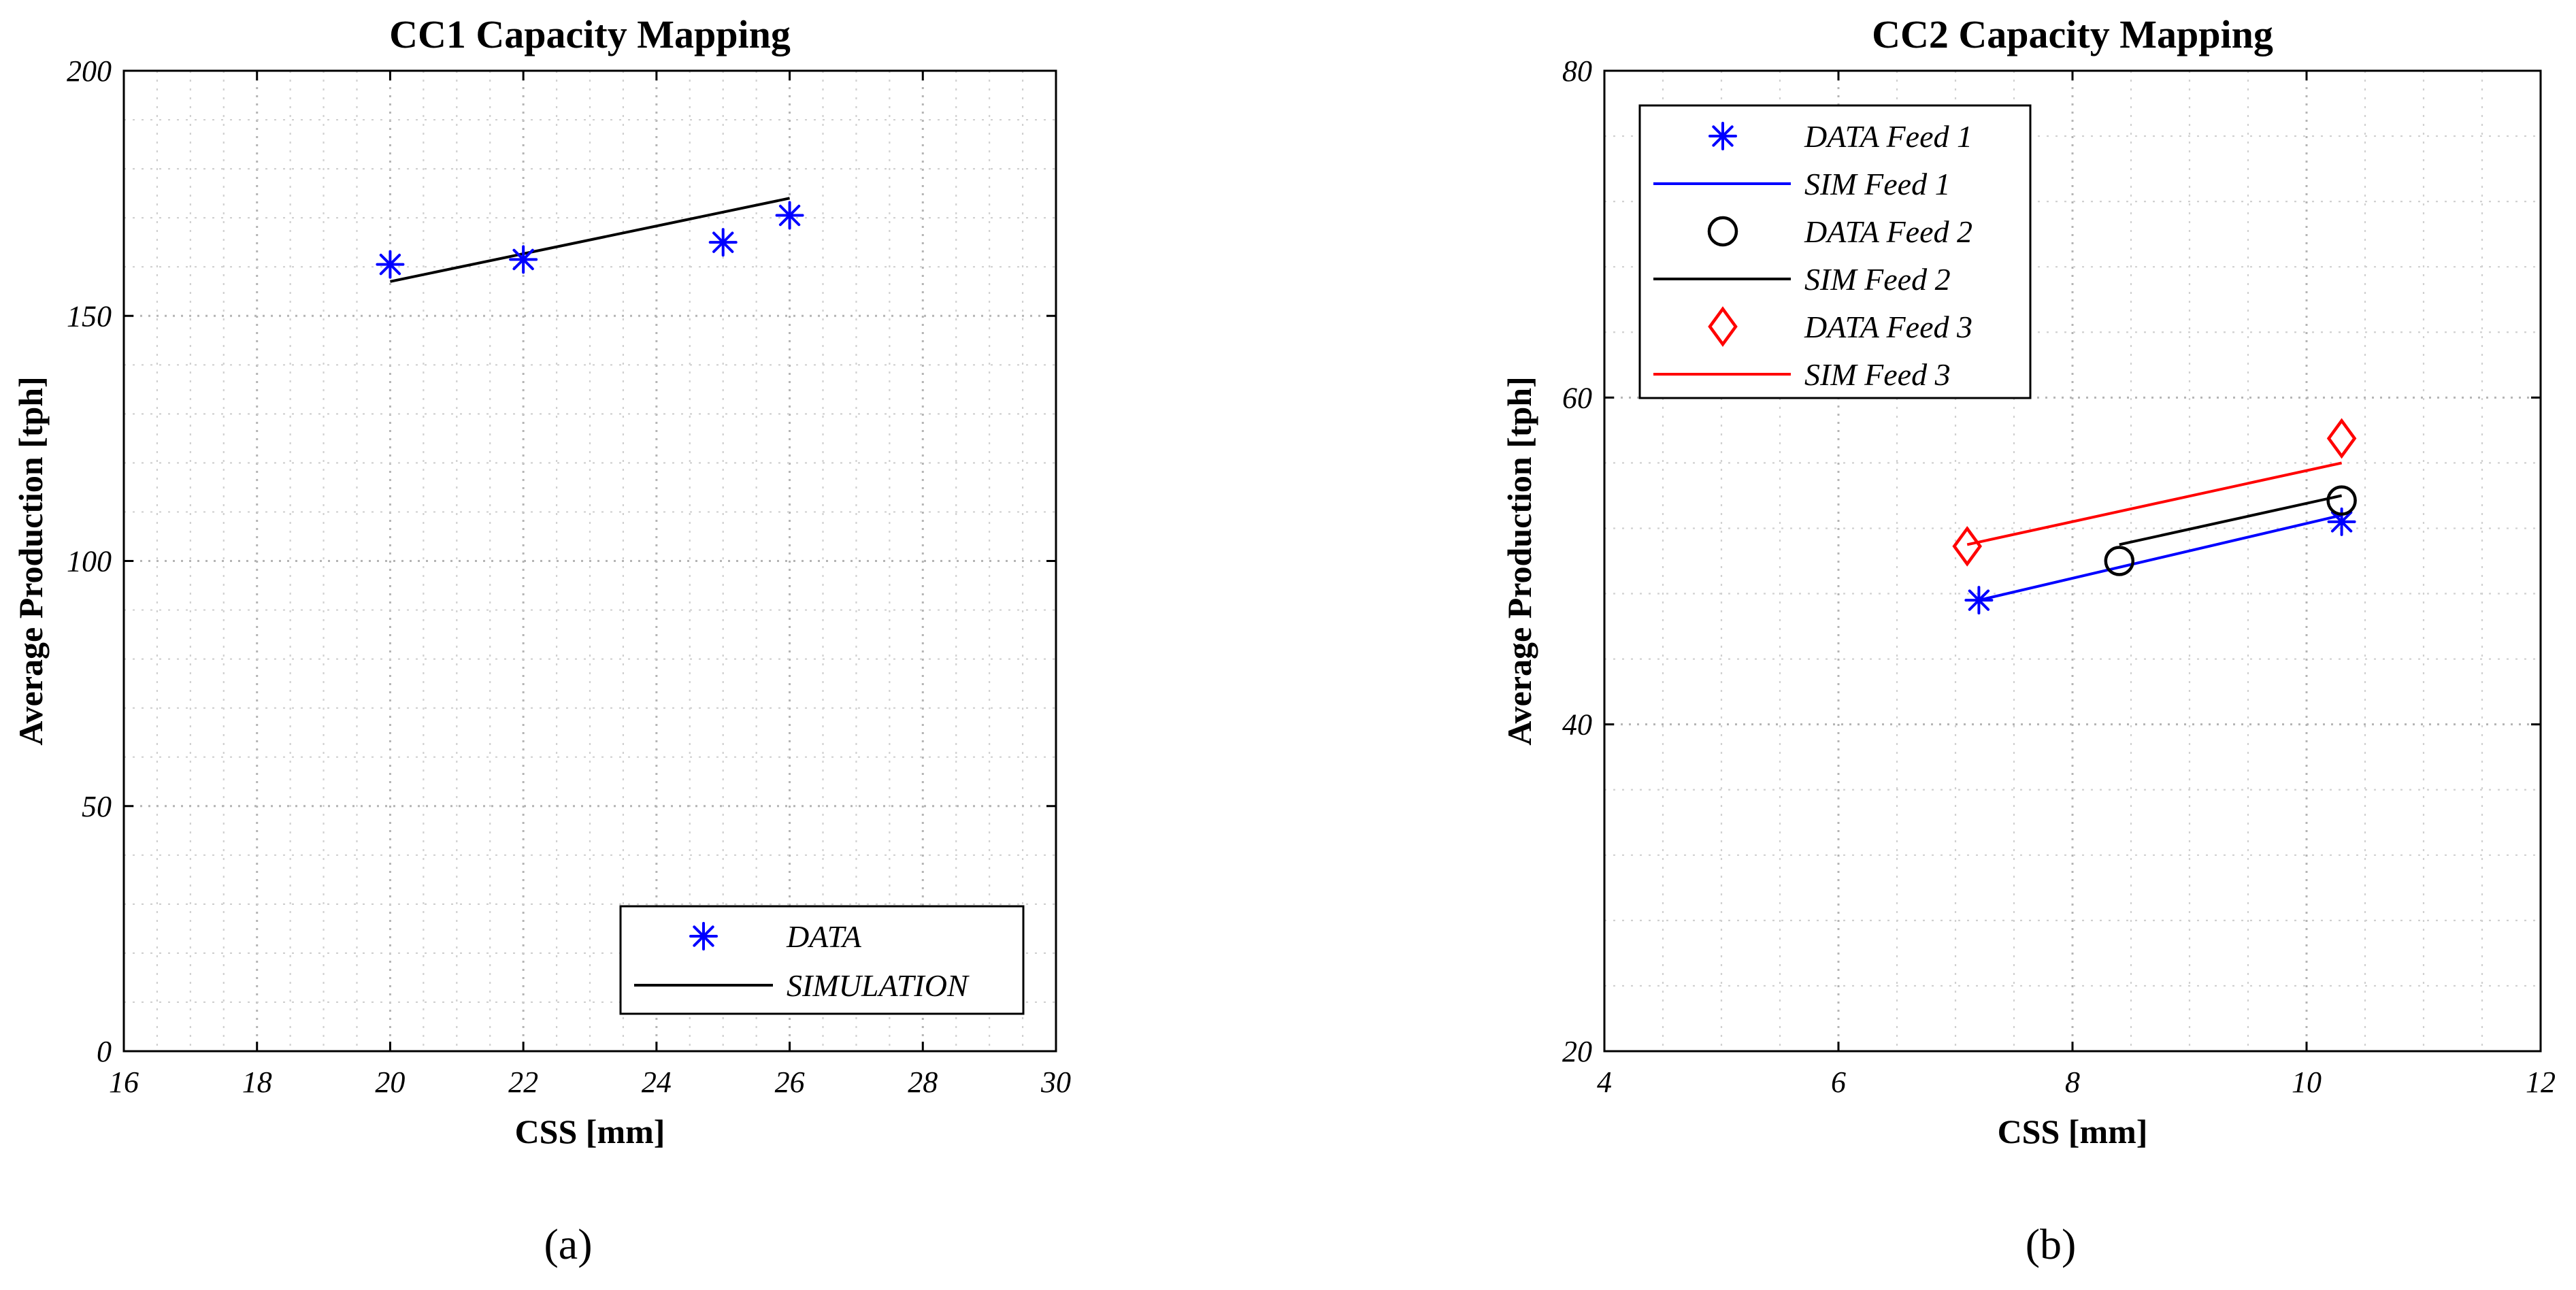 This screenshot has width=2576, height=1290. Describe the element at coordinates (1888, 136) in the screenshot. I see `legend-label-data-feed-1: DATA Feed 1` at that location.